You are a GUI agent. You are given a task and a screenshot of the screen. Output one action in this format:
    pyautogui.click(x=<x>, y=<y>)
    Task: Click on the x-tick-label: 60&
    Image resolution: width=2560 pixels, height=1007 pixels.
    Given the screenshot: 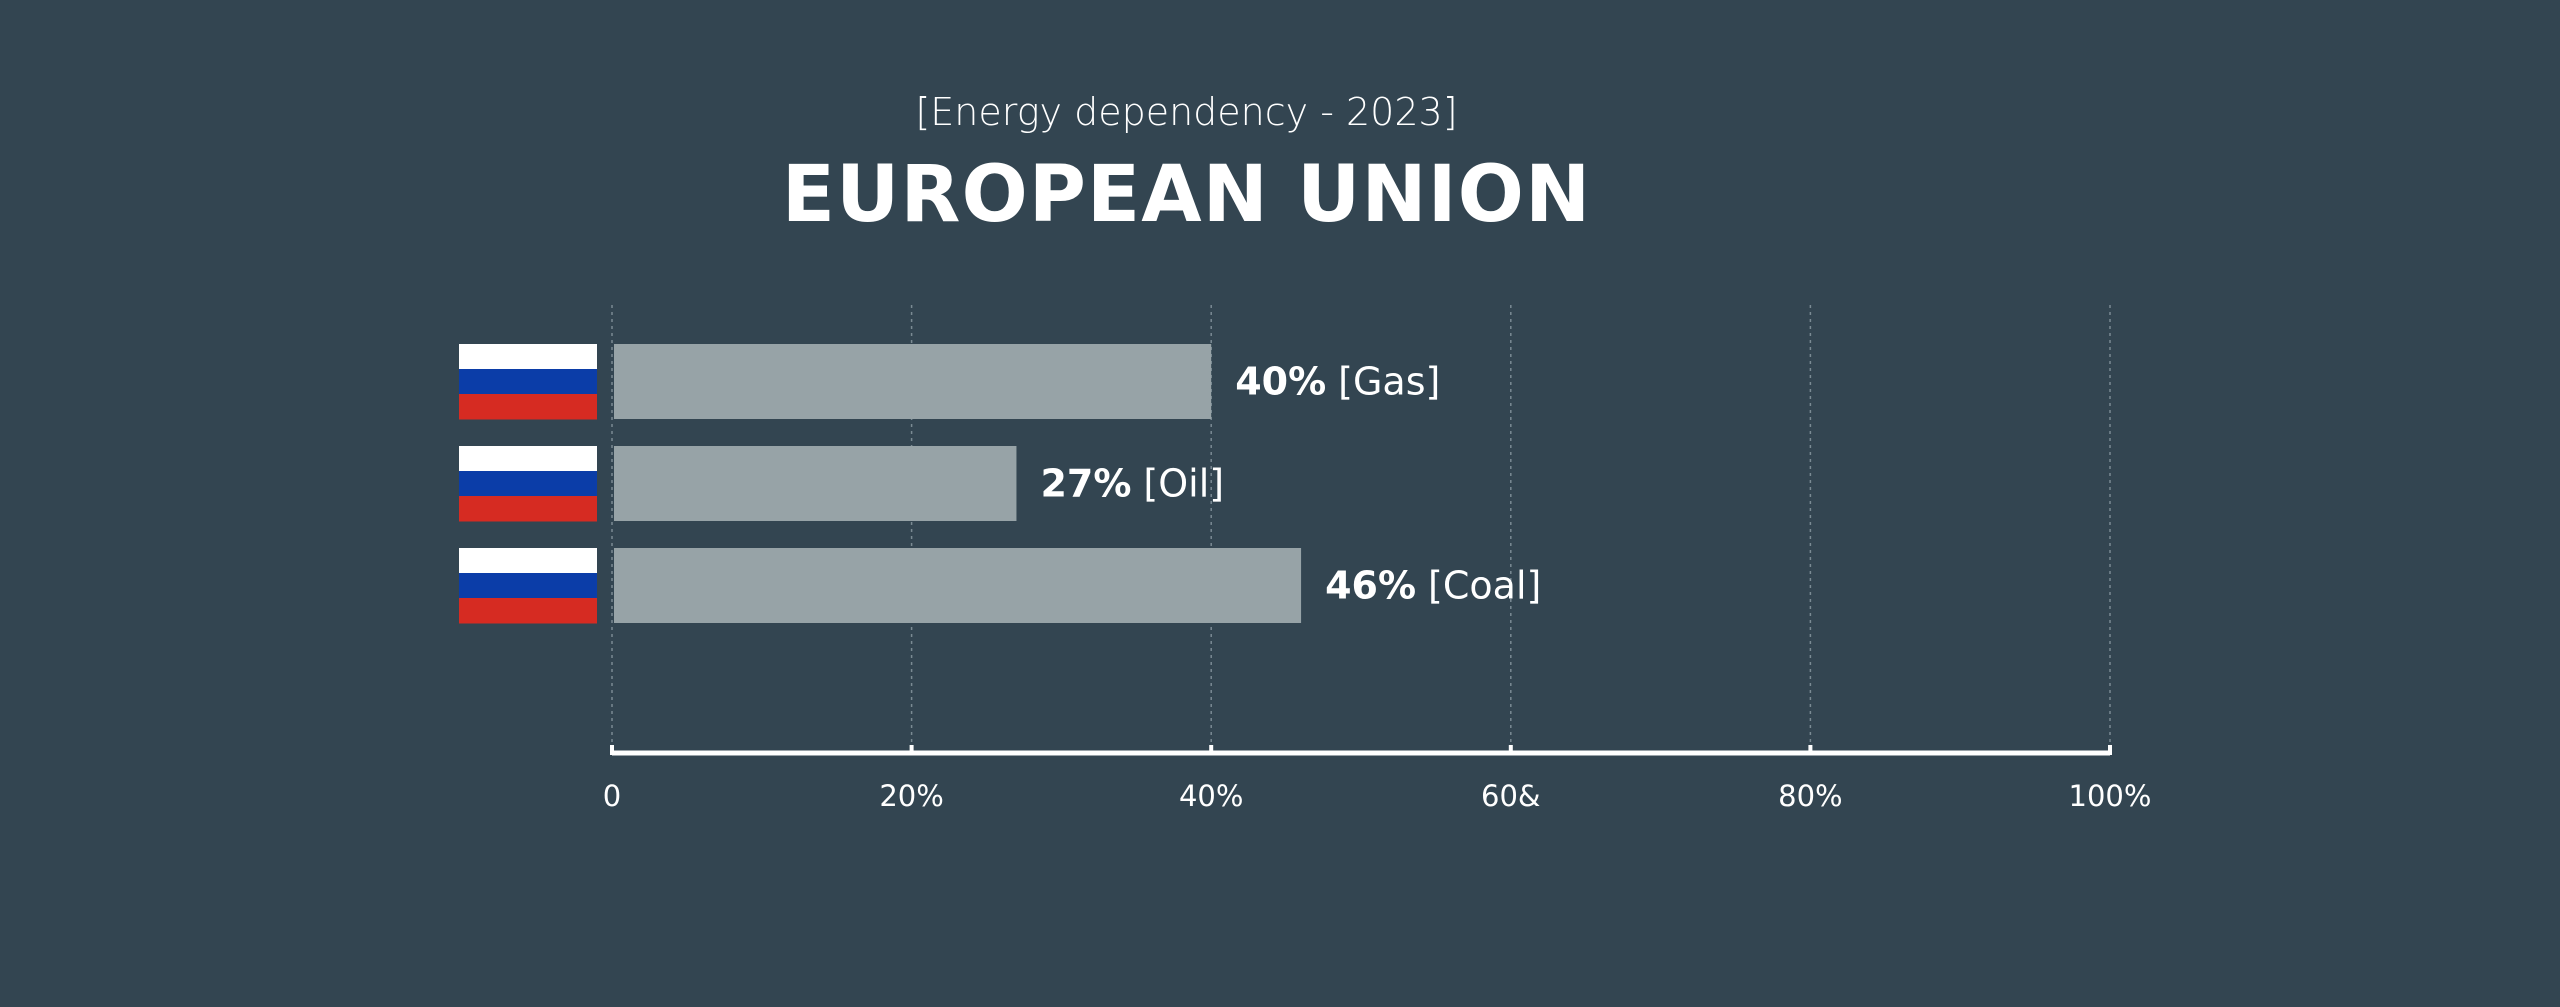 What is the action you would take?
    pyautogui.click(x=1511, y=796)
    